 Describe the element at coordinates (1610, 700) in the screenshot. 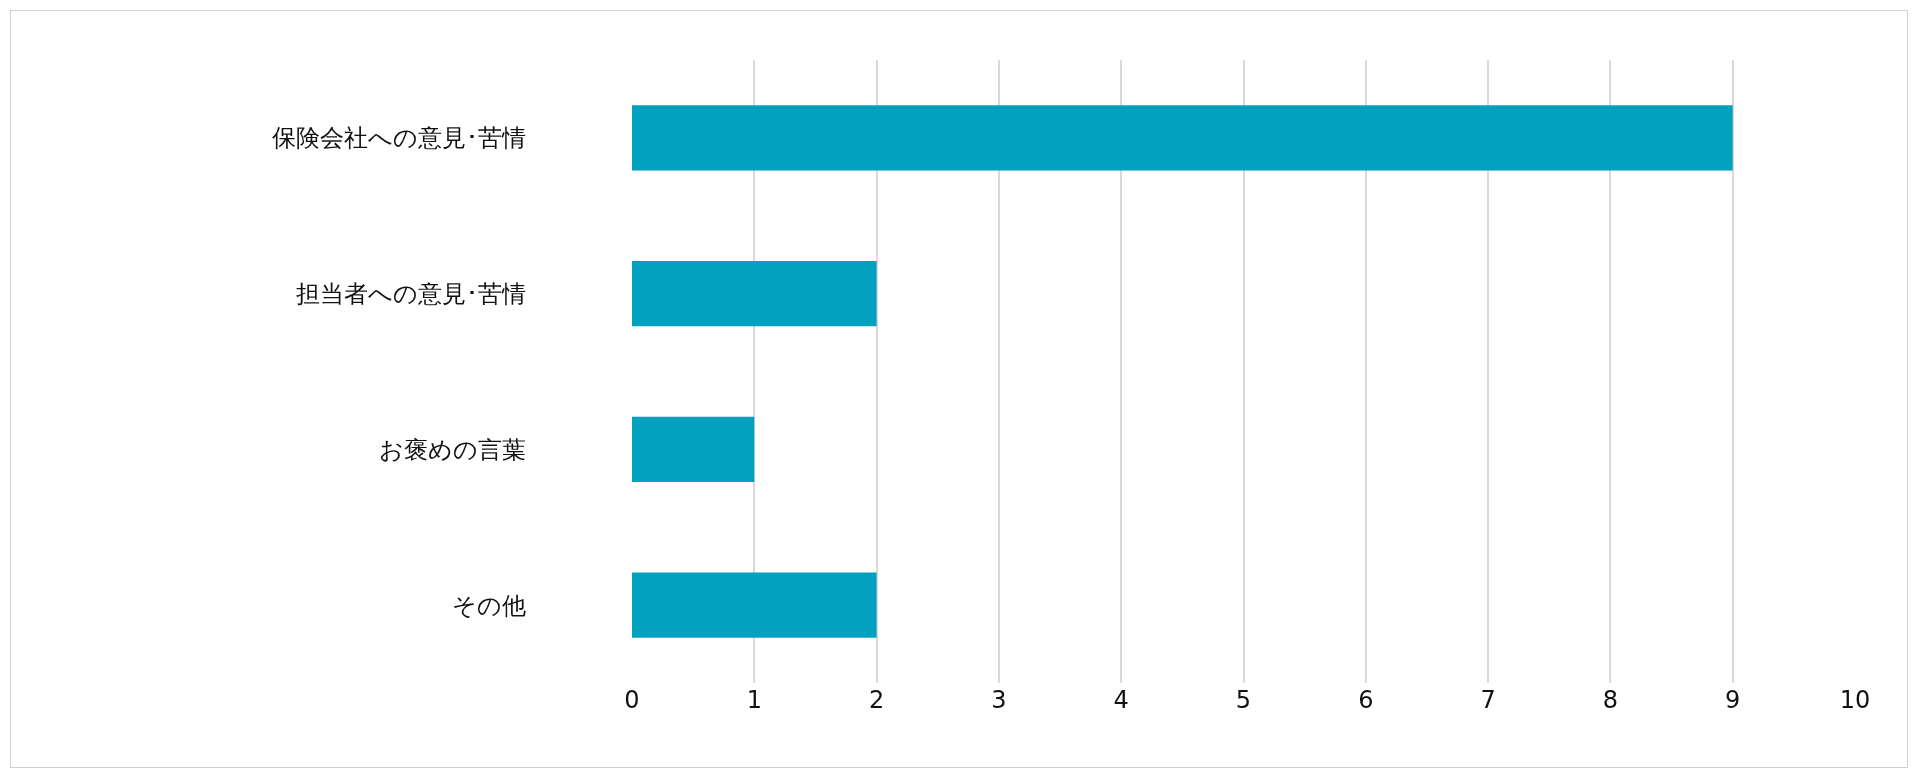

I see `x-tick-label: 8` at that location.